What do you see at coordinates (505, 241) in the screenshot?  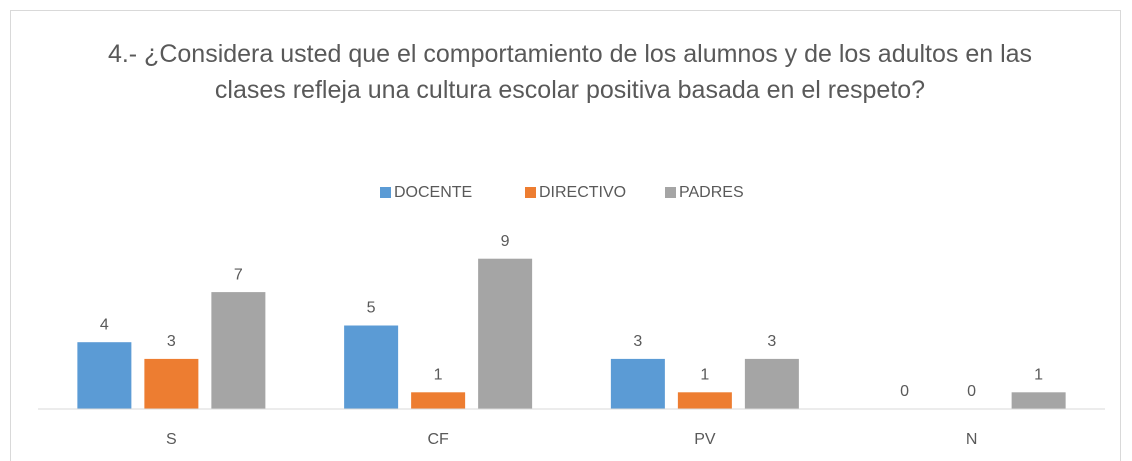 I see `data-label: 9` at bounding box center [505, 241].